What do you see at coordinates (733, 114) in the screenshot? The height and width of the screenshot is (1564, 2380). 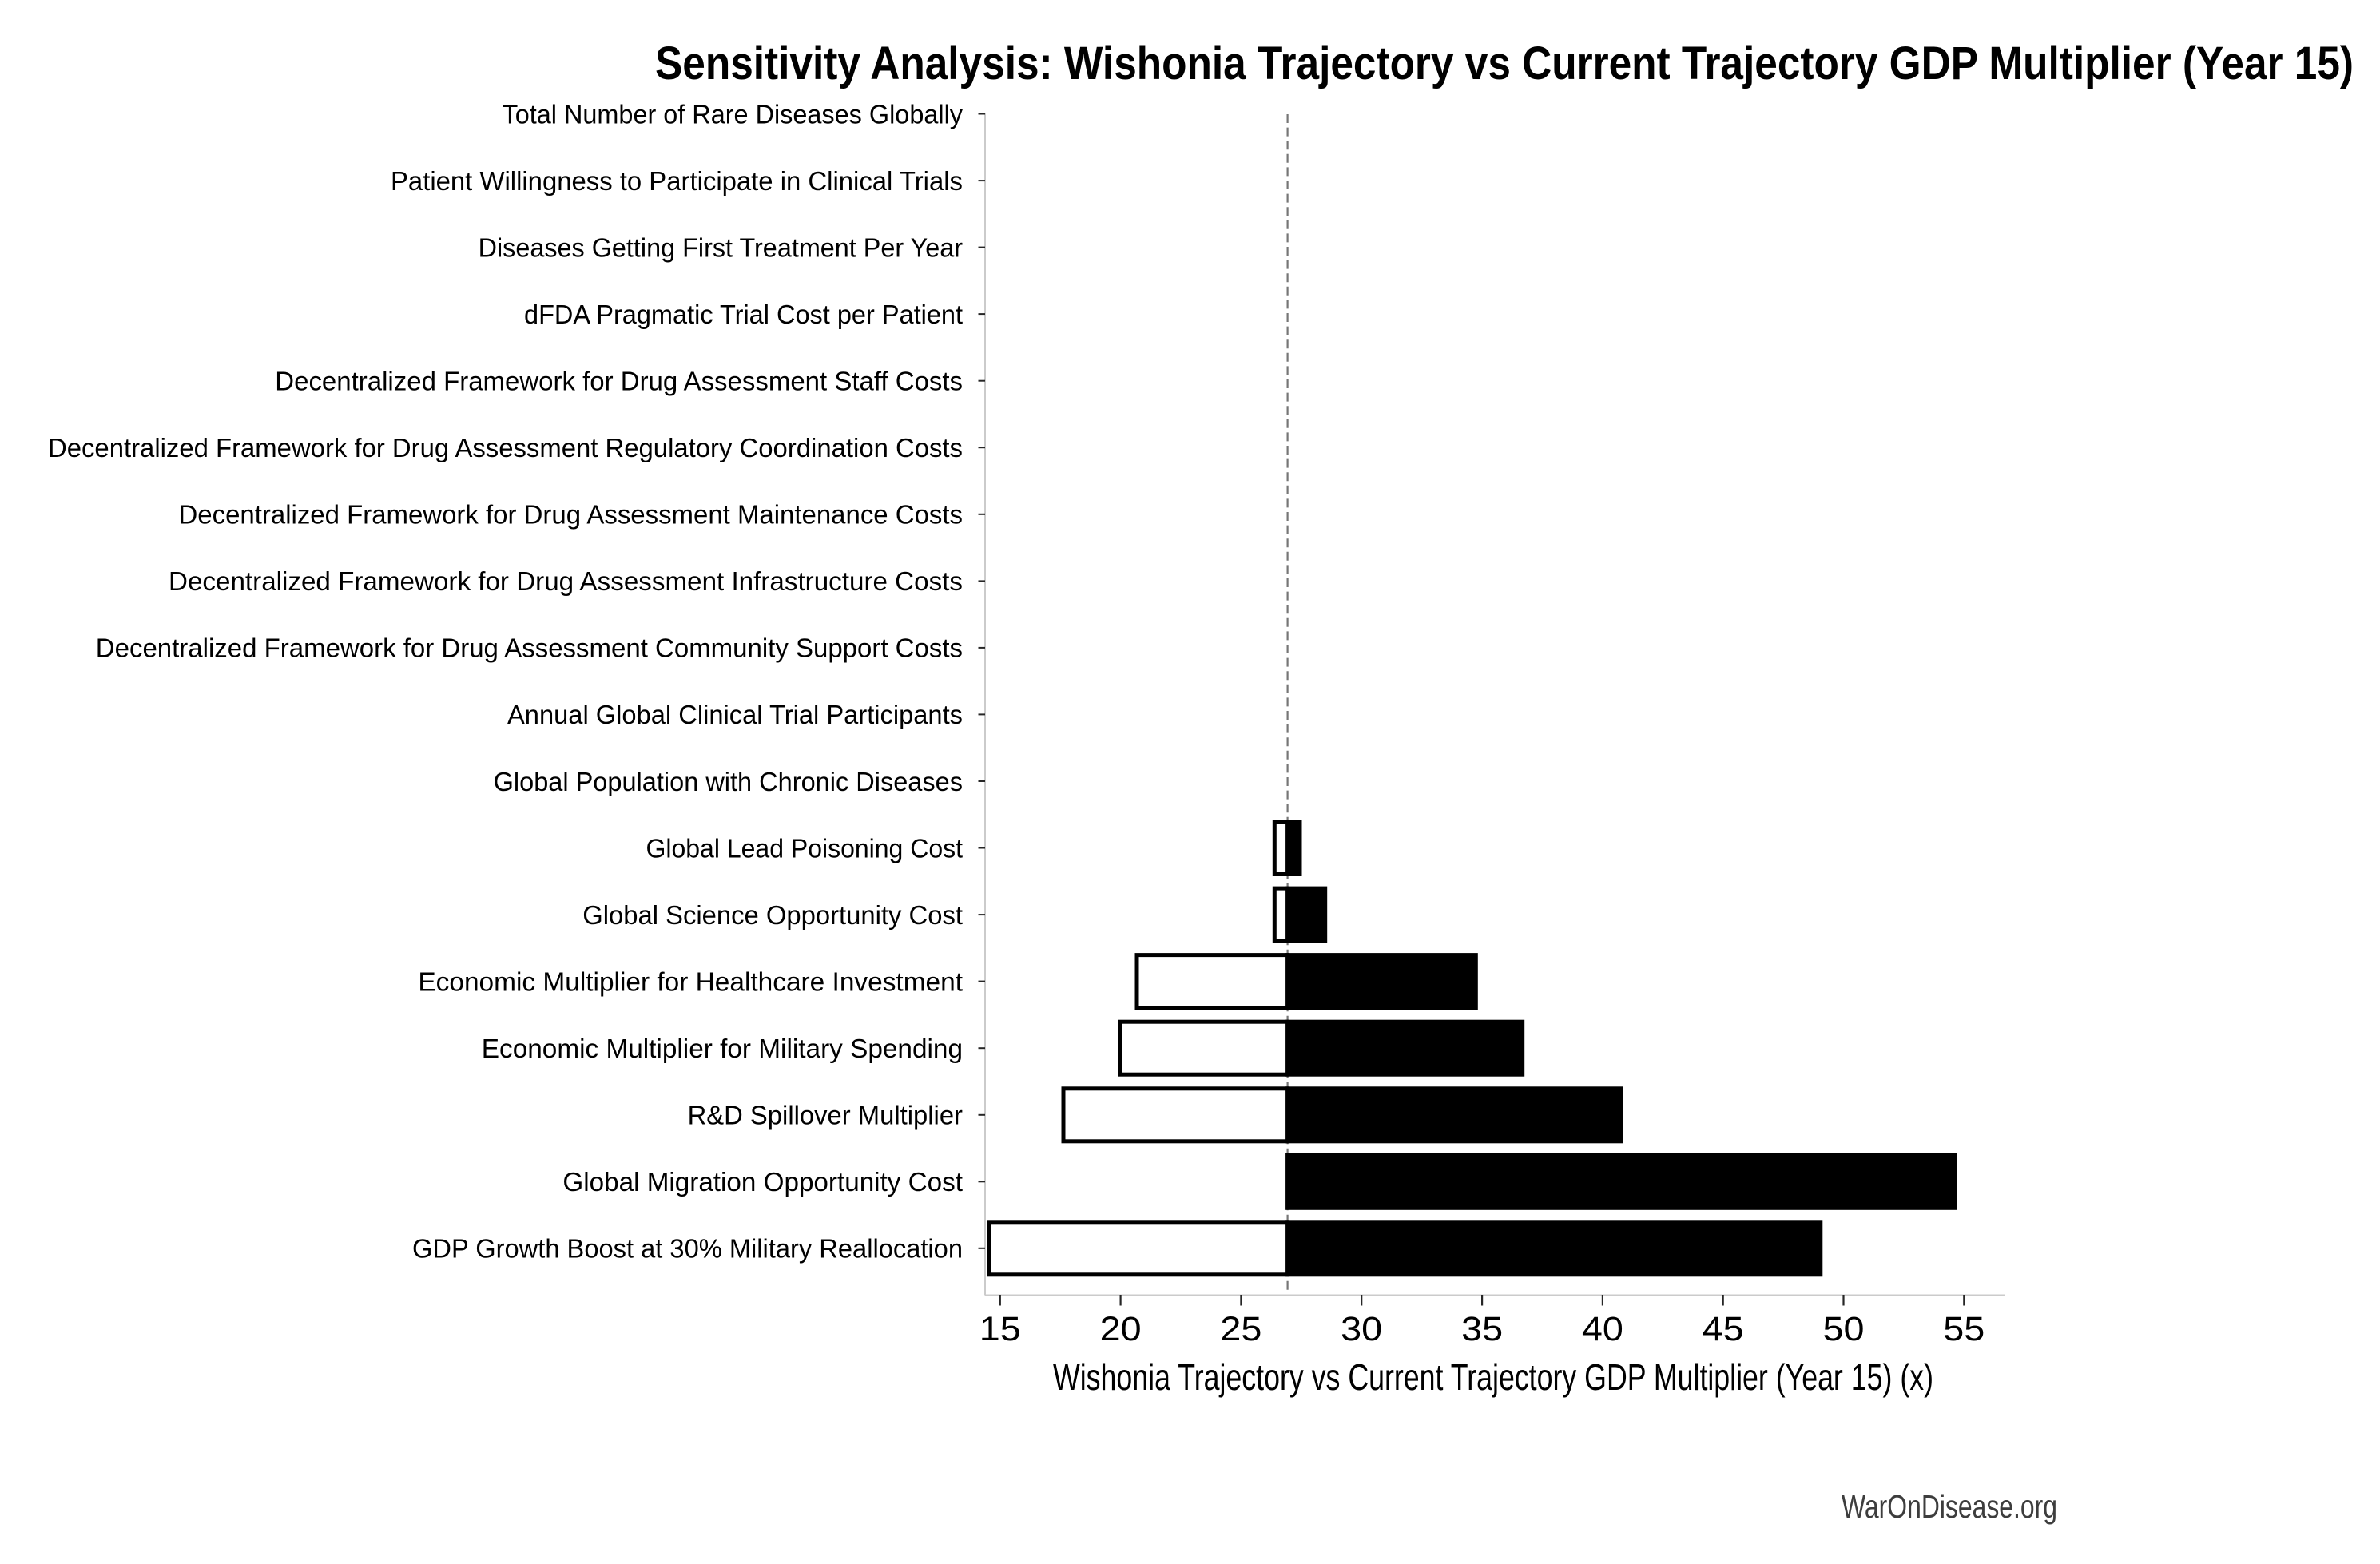 I see `svg-text:Total Number of Rare Diseases: Total Number of Rare Diseases Globally` at bounding box center [733, 114].